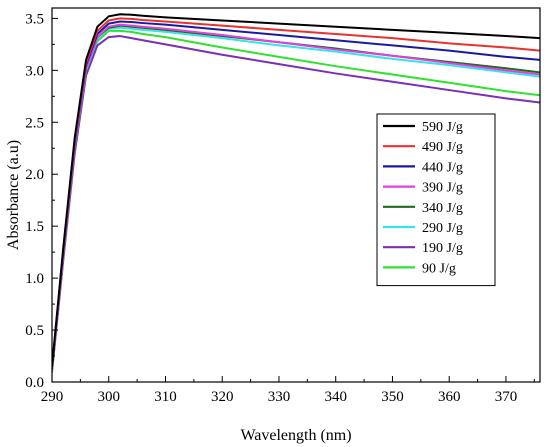 The image size is (550, 447). I want to click on y-tick-label: 2.0, so click(34, 175).